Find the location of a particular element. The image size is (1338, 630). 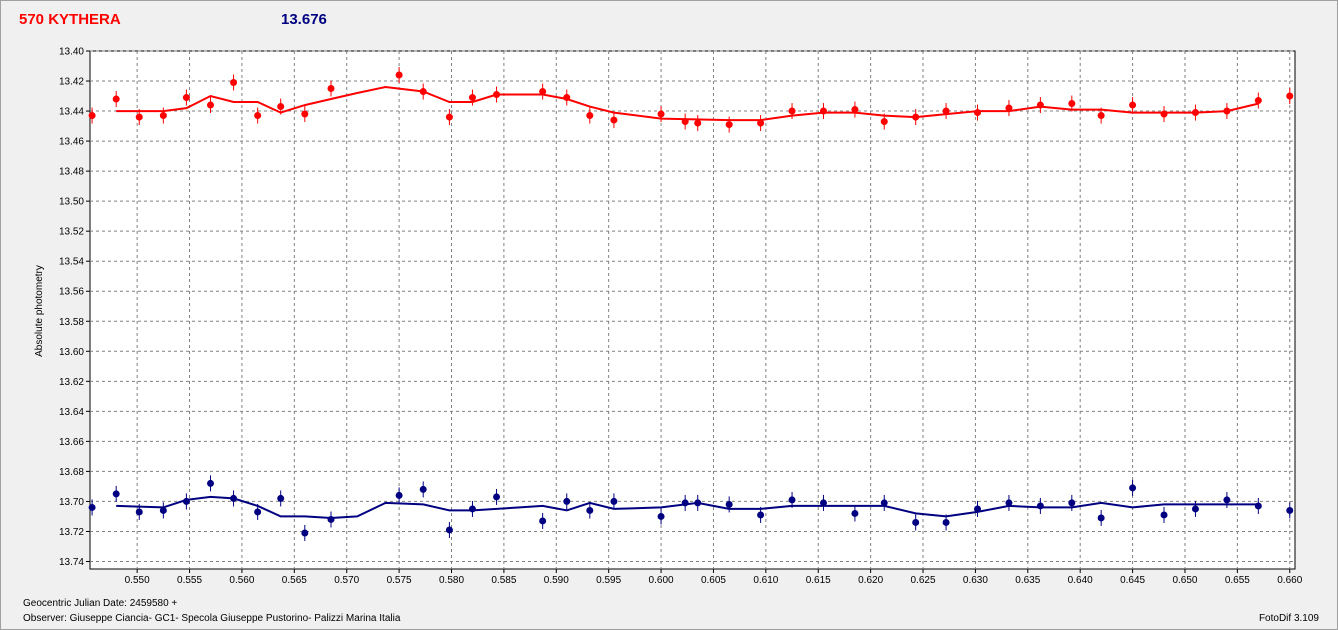

x-tick-label: 0.605 is located at coordinates (713, 580).